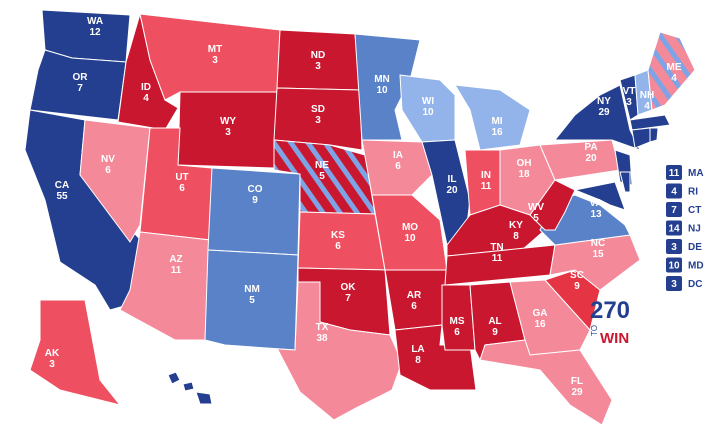 The height and width of the screenshot is (428, 715). Describe the element at coordinates (696, 266) in the screenshot. I see `small-state-abbr: MD` at that location.